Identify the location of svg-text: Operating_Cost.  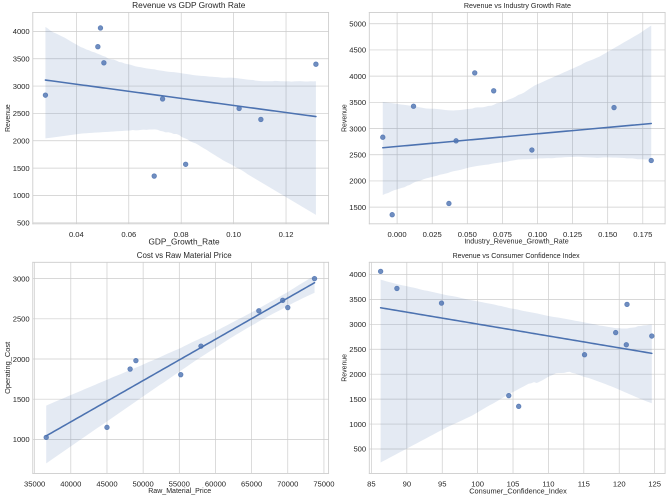
(7, 368).